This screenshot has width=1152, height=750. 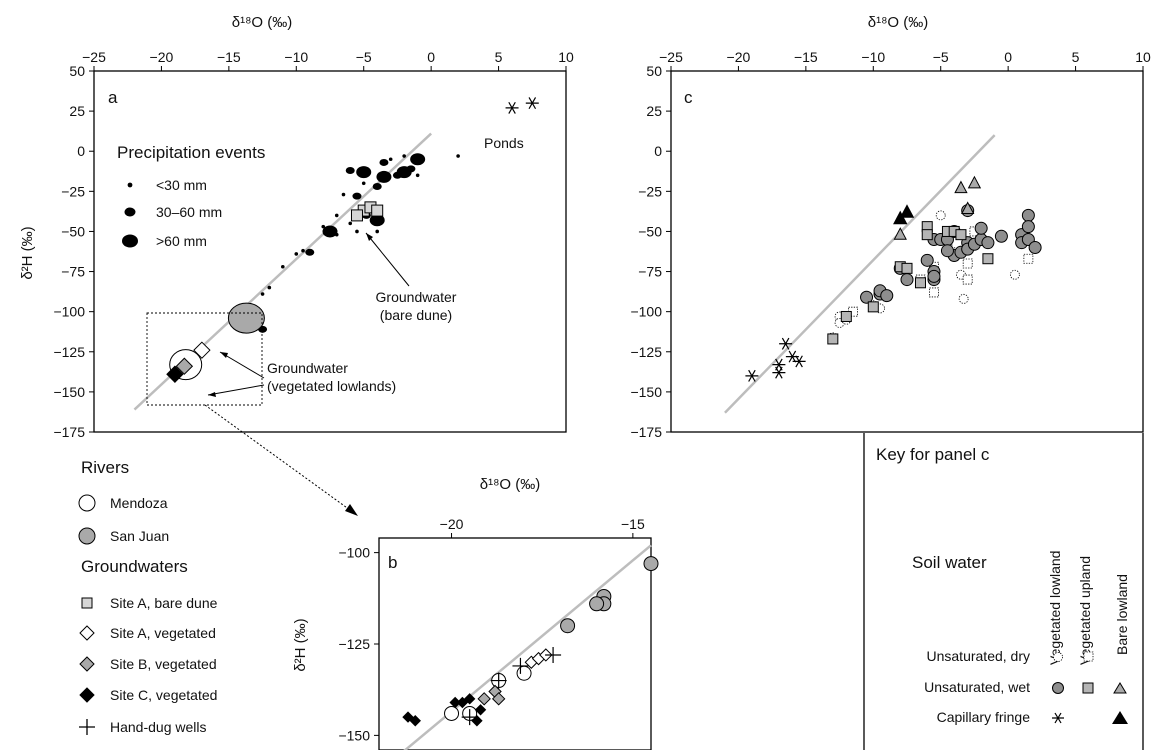 I want to click on panel-c-label: c, so click(x=688, y=97).